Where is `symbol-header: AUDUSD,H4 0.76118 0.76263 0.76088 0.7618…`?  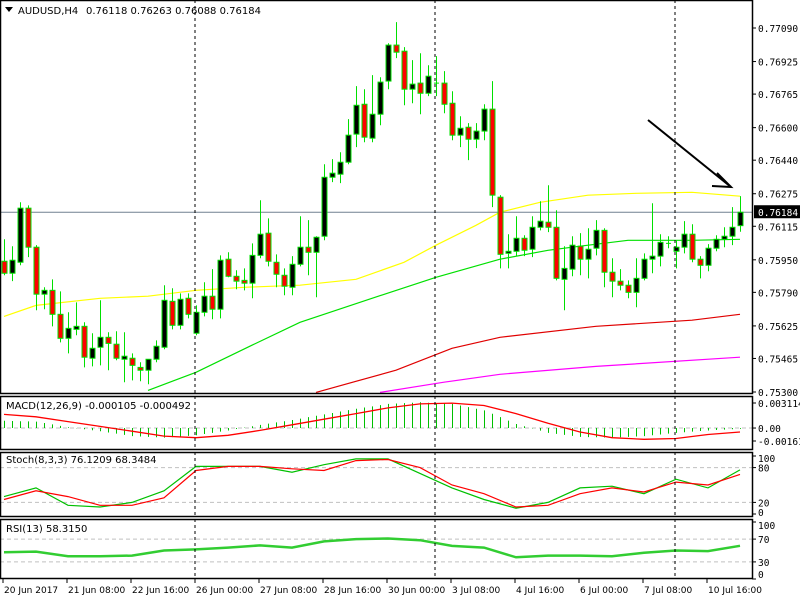 symbol-header: AUDUSD,H4 0.76118 0.76263 0.76088 0.7618… is located at coordinates (133, 11).